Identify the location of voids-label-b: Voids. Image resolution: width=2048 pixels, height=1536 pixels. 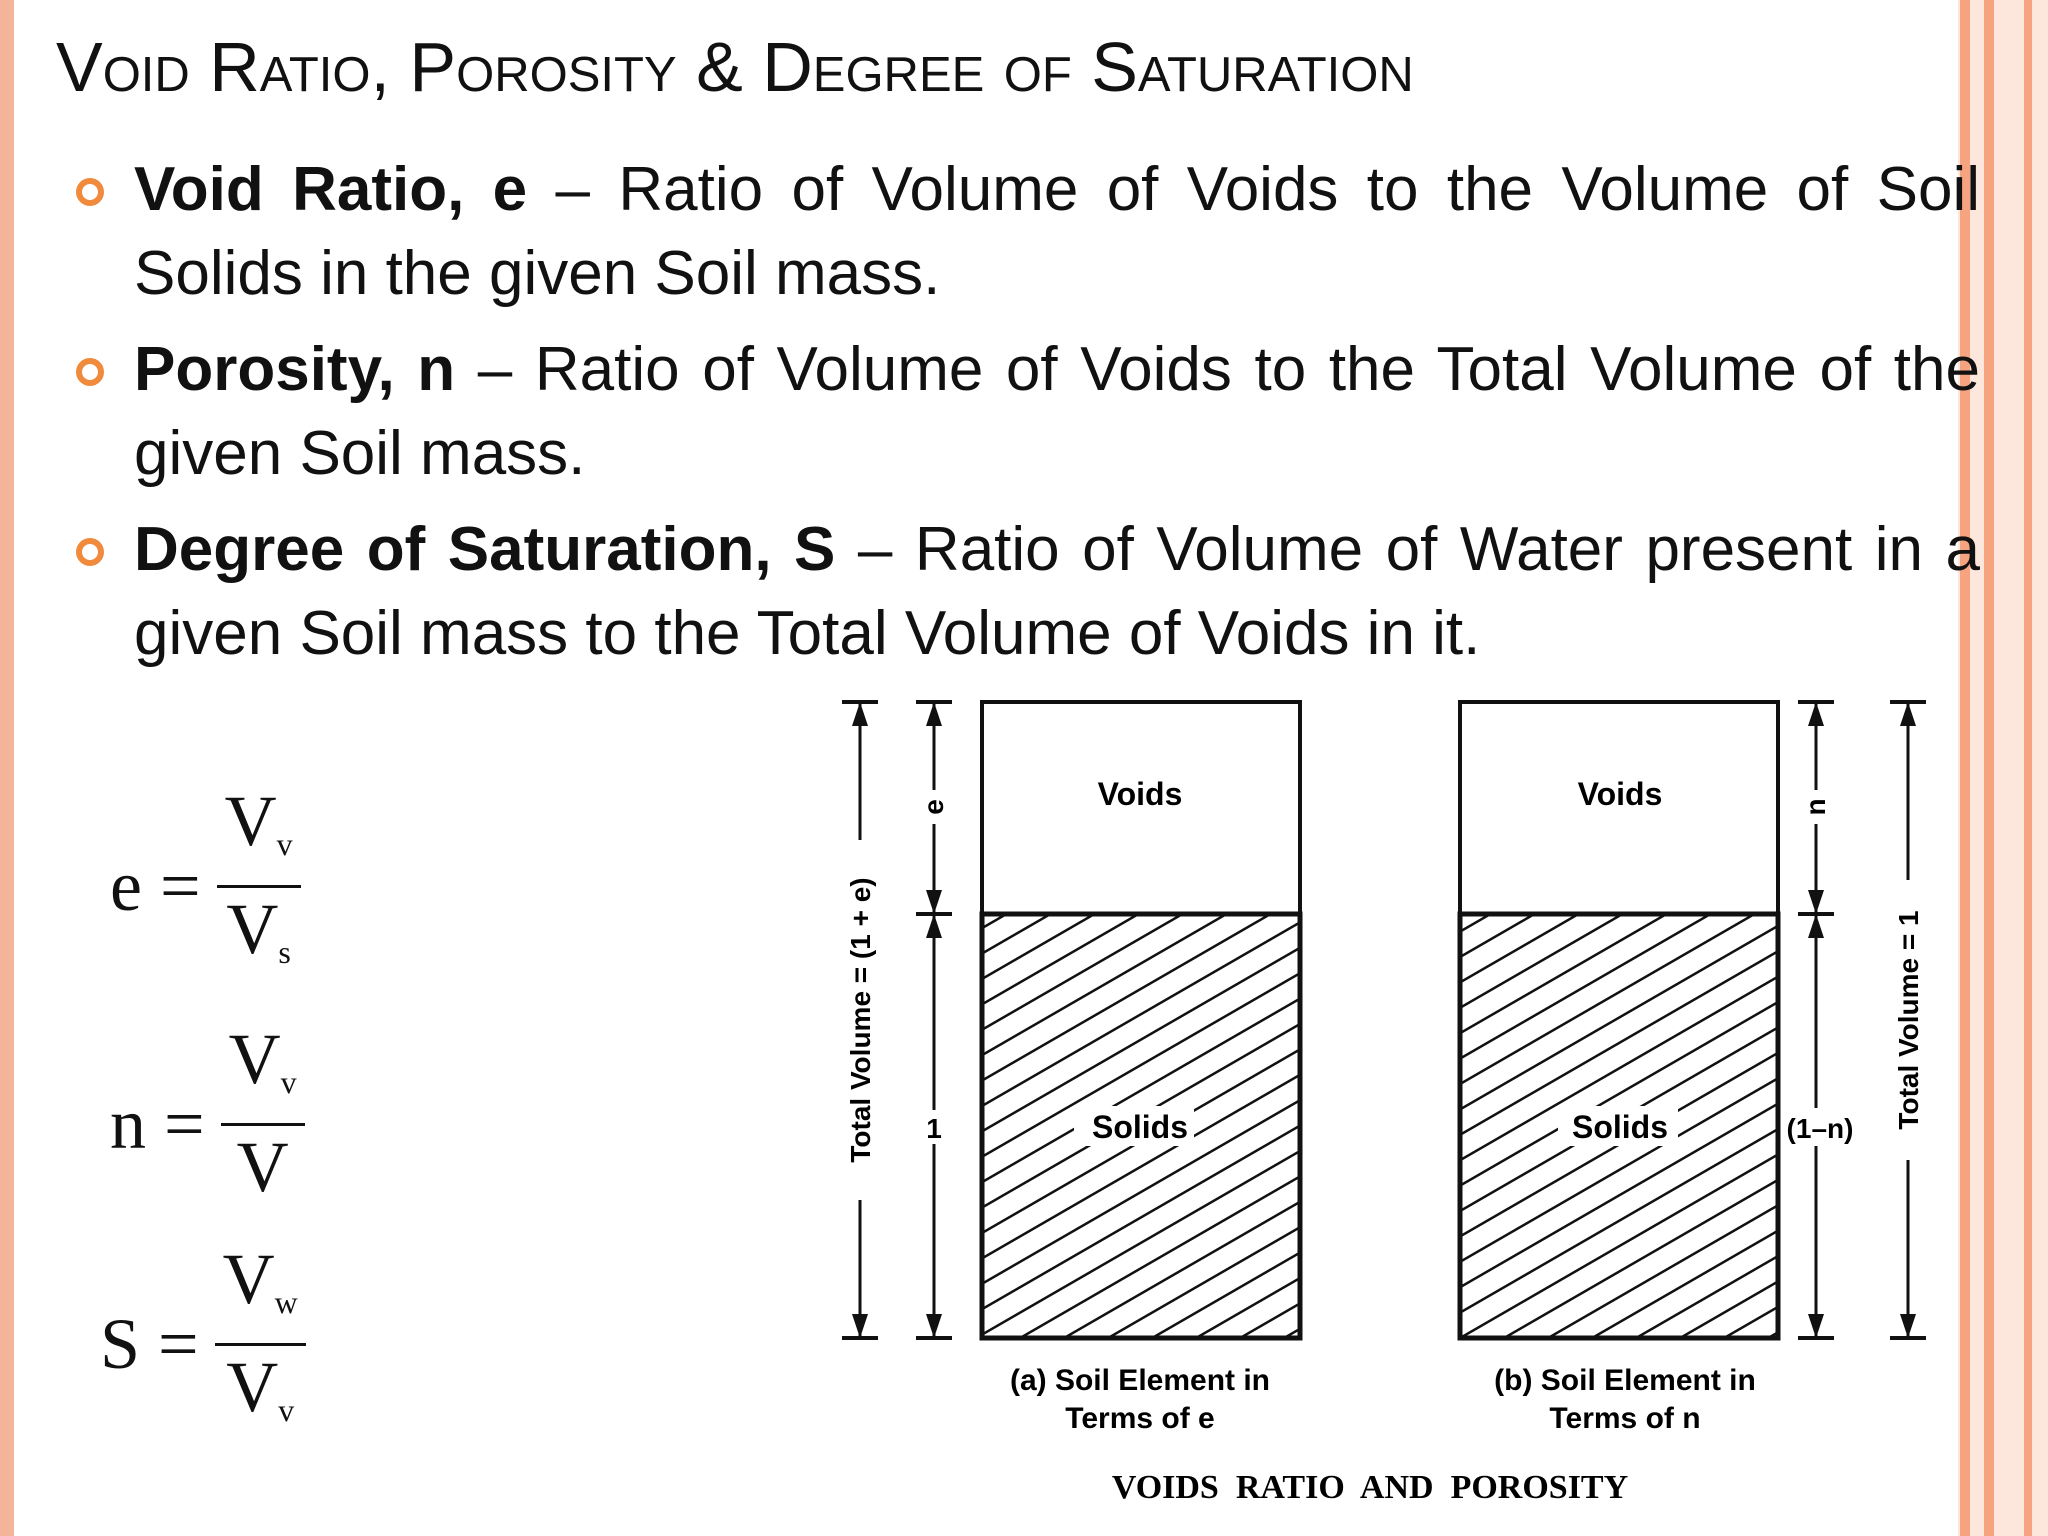
(1620, 794).